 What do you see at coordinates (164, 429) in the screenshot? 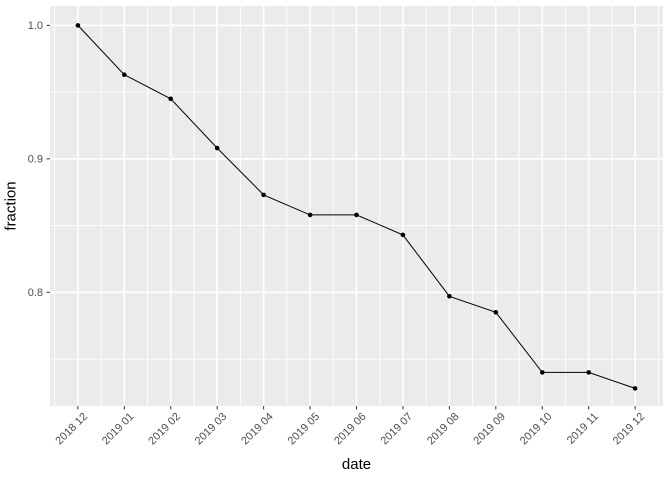
I see `x-tick-label: 2019 02` at bounding box center [164, 429].